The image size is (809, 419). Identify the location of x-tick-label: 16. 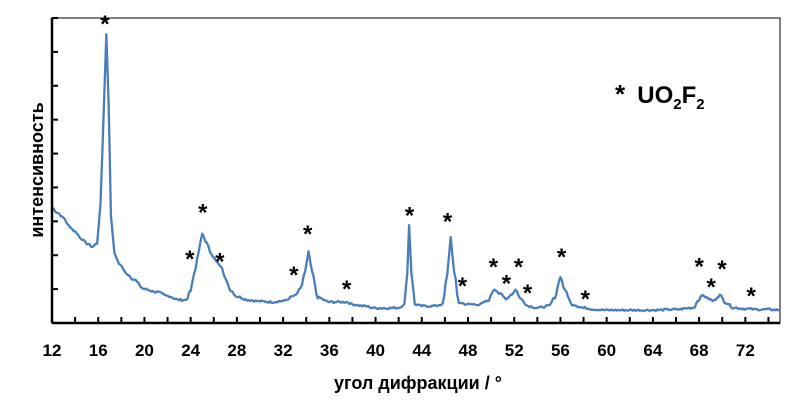
(98, 350).